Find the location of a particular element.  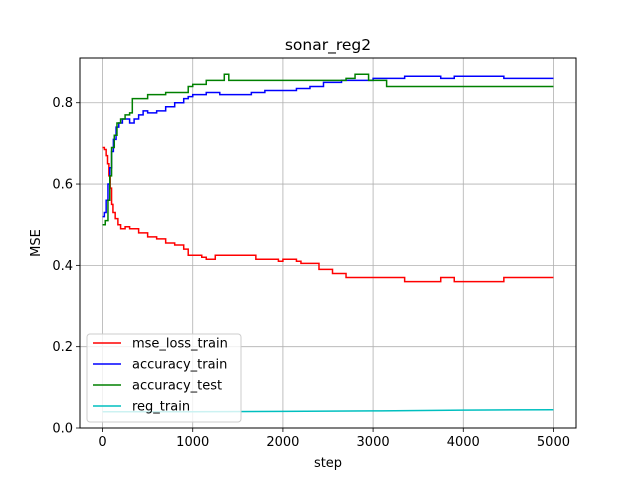

x-tick-label: 3000 is located at coordinates (373, 442).